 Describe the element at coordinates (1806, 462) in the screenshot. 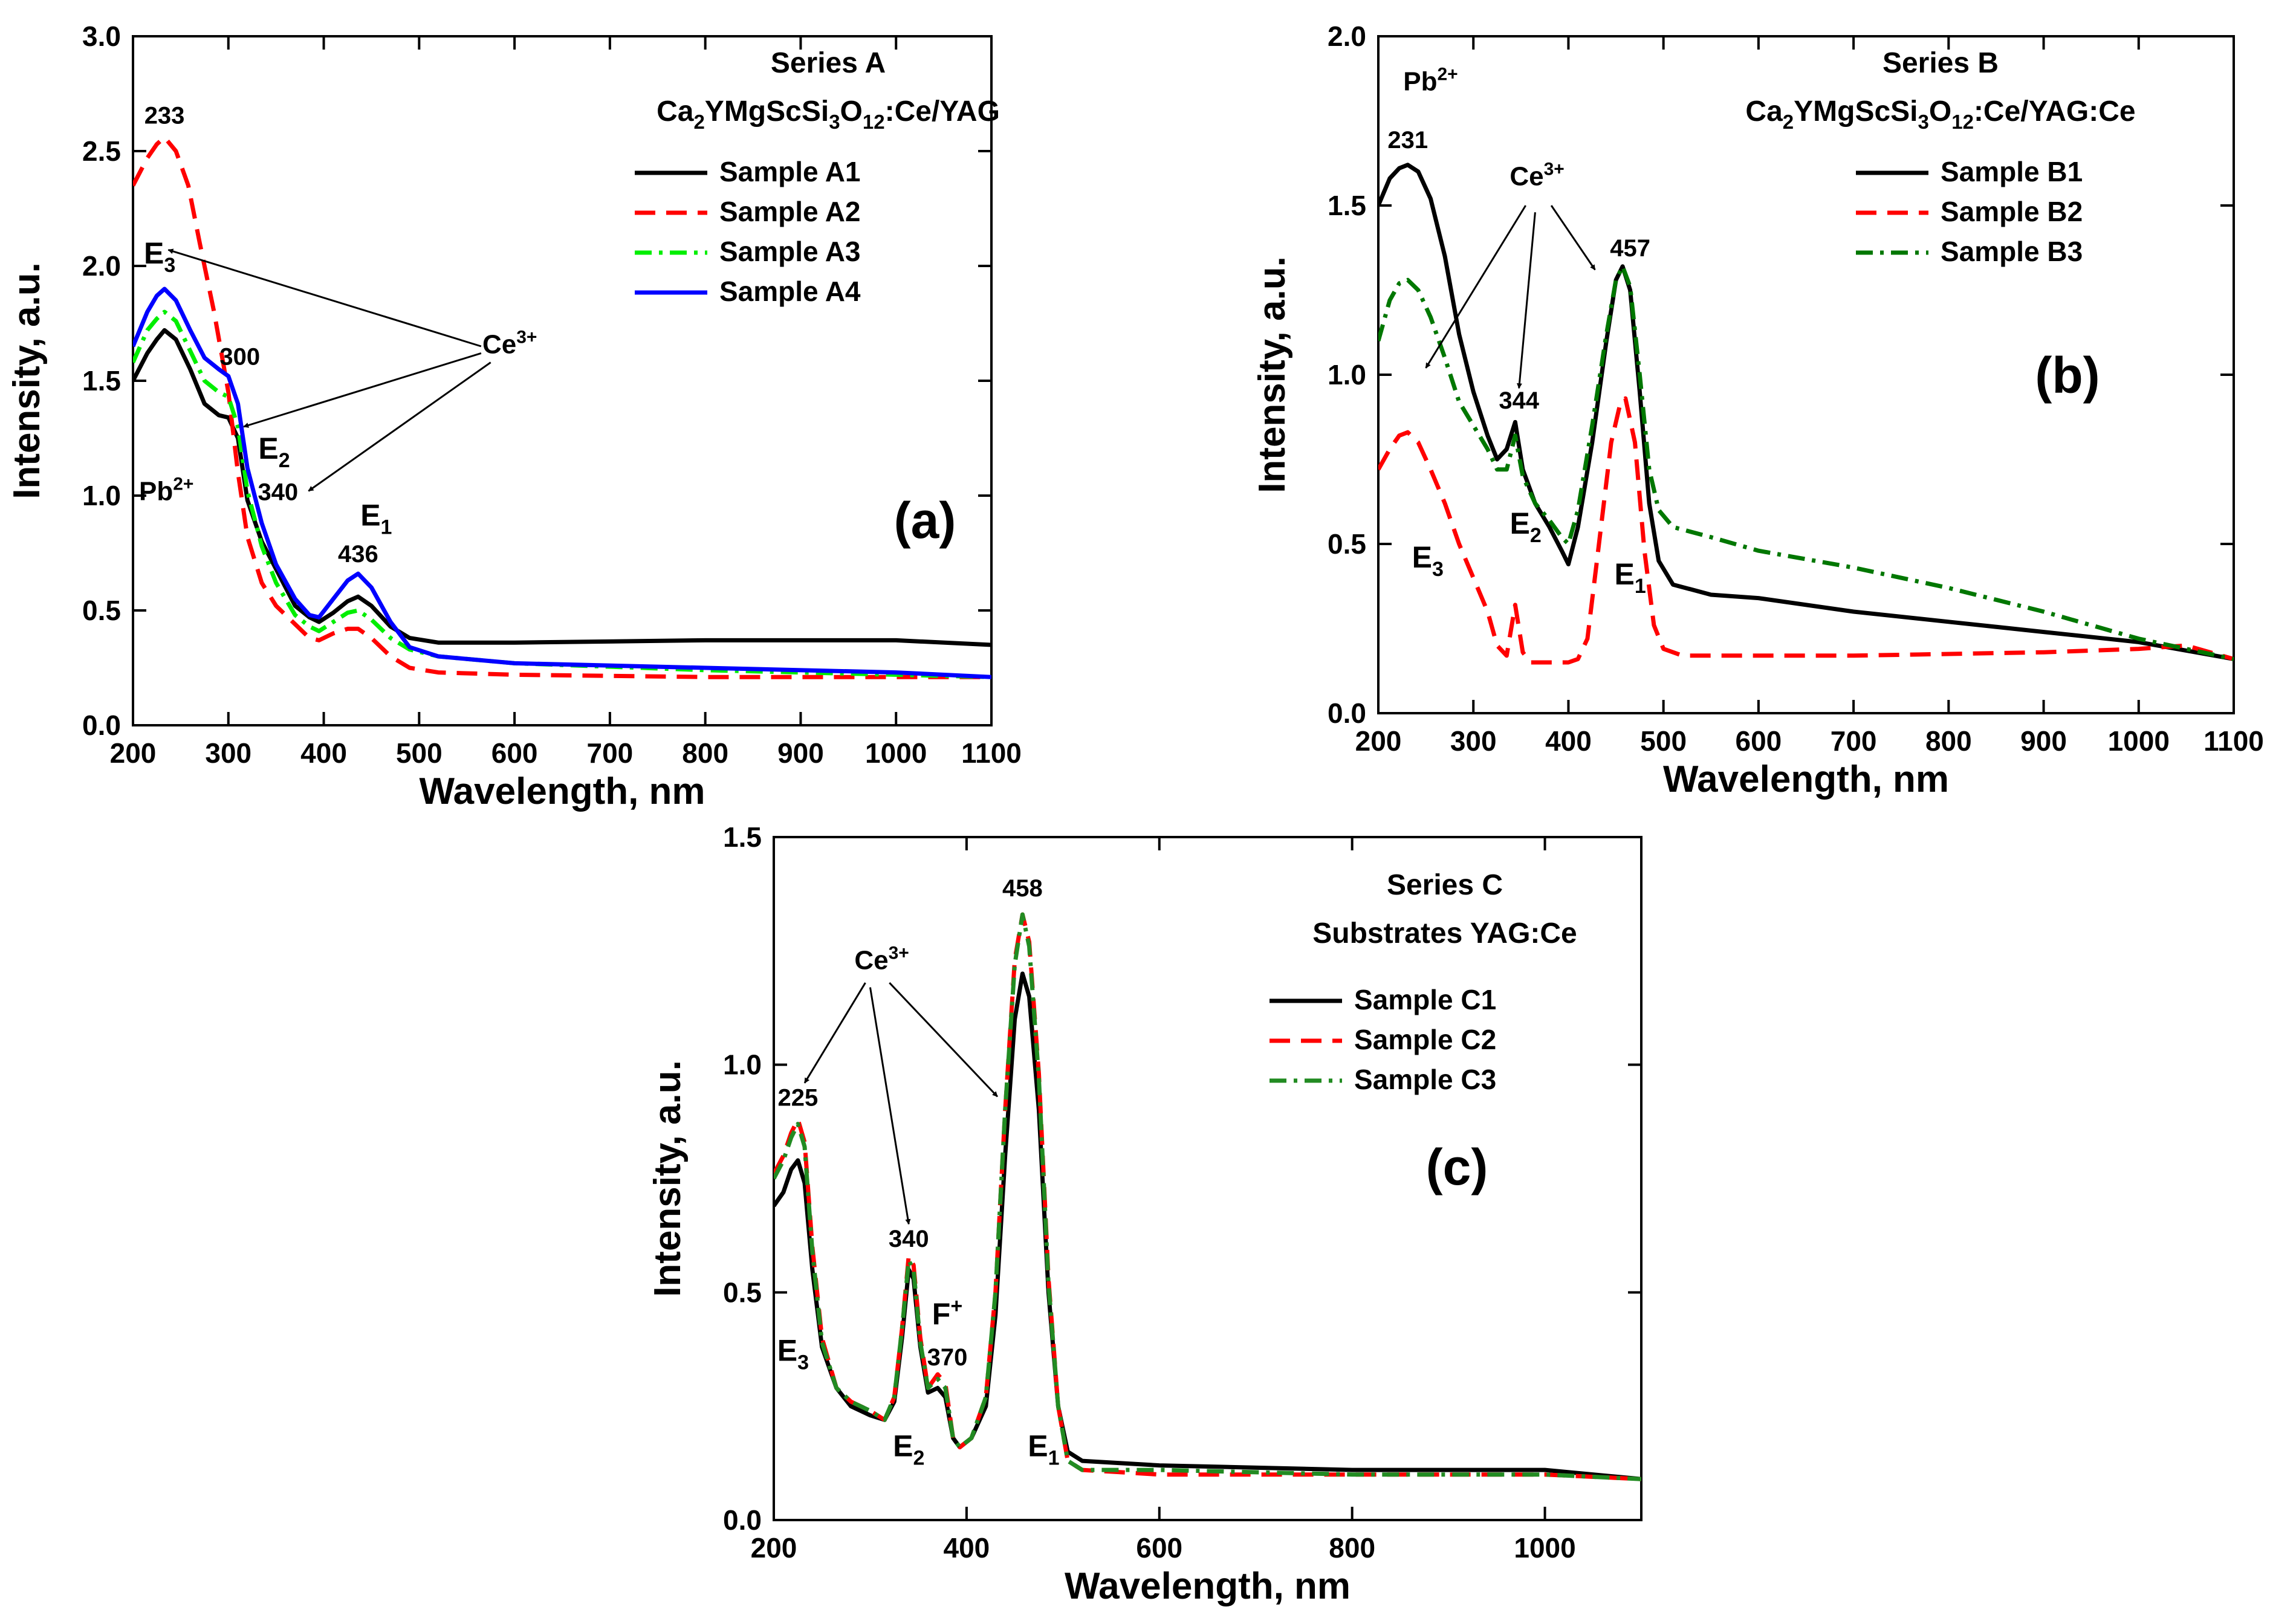

I see `series-line-sample-b3` at that location.